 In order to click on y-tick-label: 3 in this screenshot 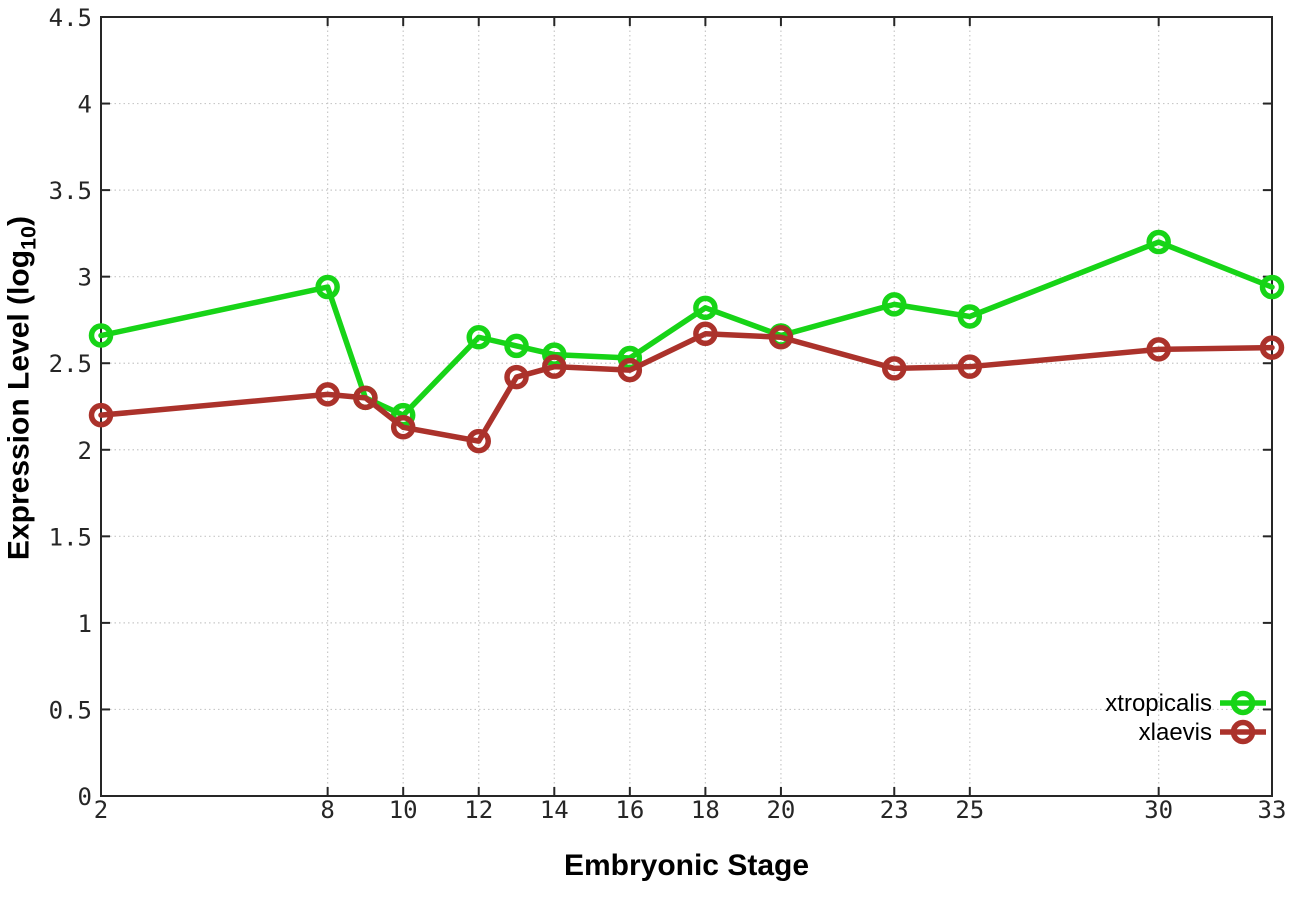, I will do `click(85, 278)`.